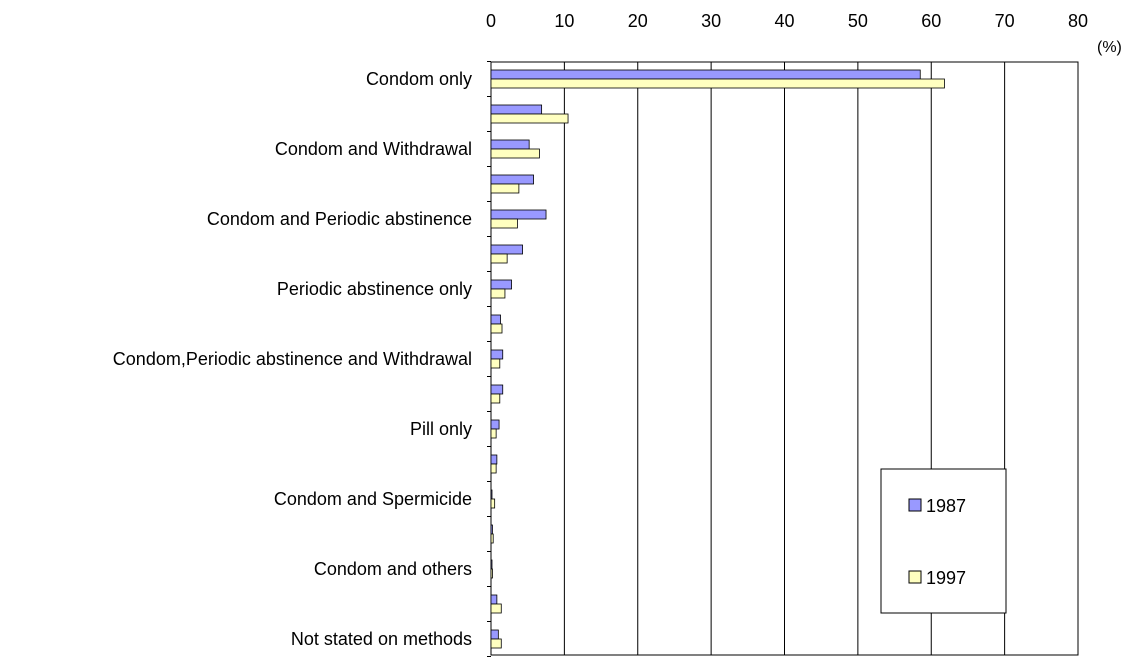 This screenshot has height=657, width=1136. I want to click on x-tick-label: 0, so click(491, 21).